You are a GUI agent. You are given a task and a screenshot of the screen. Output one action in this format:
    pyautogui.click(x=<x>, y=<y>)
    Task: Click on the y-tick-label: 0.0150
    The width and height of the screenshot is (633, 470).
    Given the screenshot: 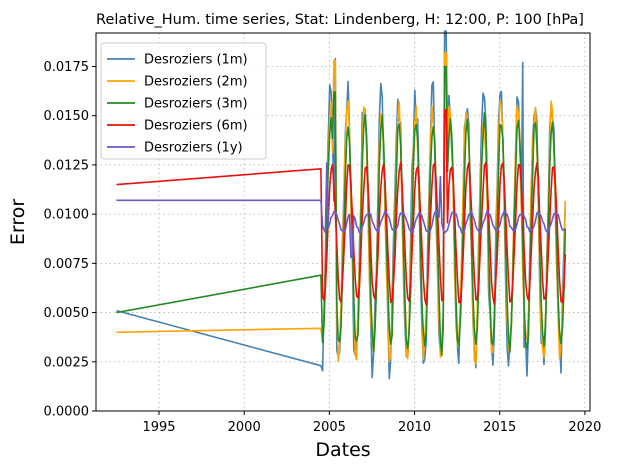 What is the action you would take?
    pyautogui.click(x=67, y=116)
    